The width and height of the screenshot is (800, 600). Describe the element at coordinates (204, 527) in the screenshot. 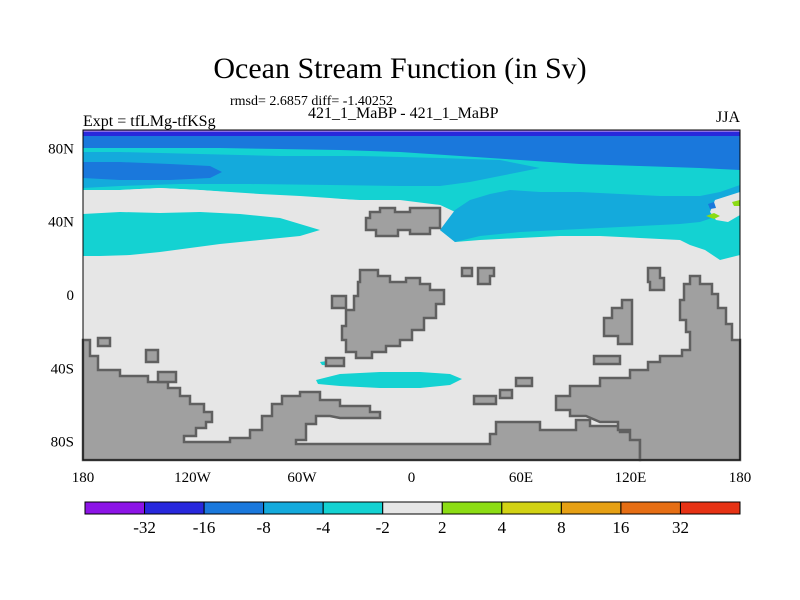

I see `colorbar-label: -16` at that location.